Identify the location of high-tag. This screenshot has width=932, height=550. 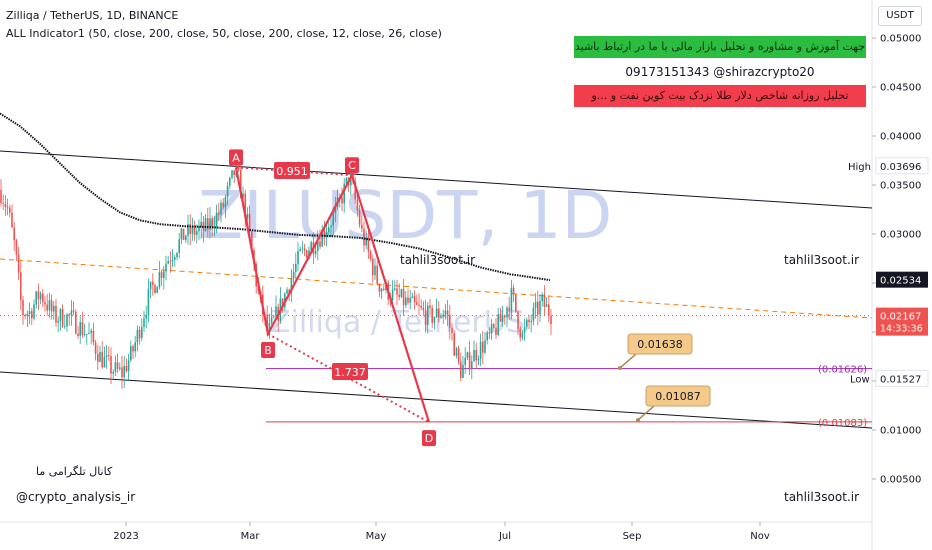
(902, 166).